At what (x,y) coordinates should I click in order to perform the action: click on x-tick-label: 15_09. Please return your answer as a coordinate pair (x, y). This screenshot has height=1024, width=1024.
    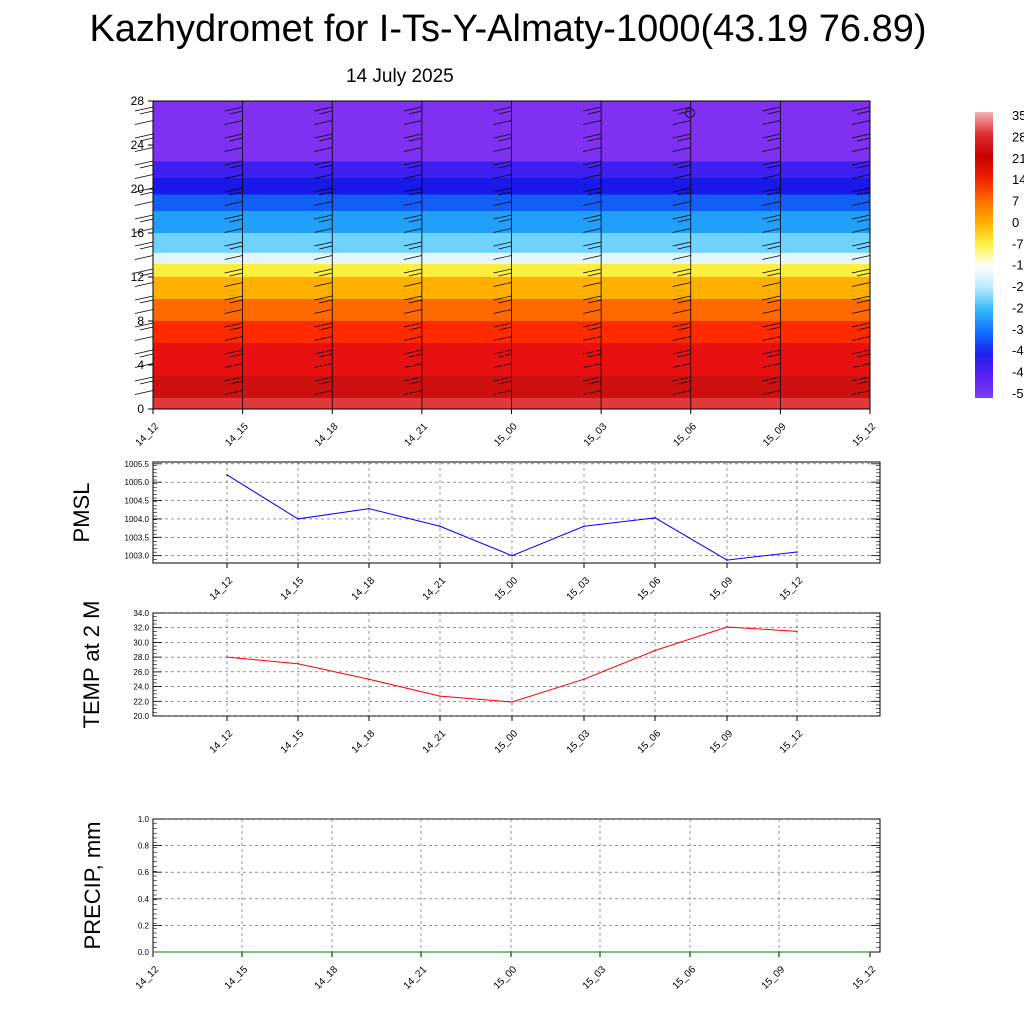
    Looking at the image, I should click on (774, 978).